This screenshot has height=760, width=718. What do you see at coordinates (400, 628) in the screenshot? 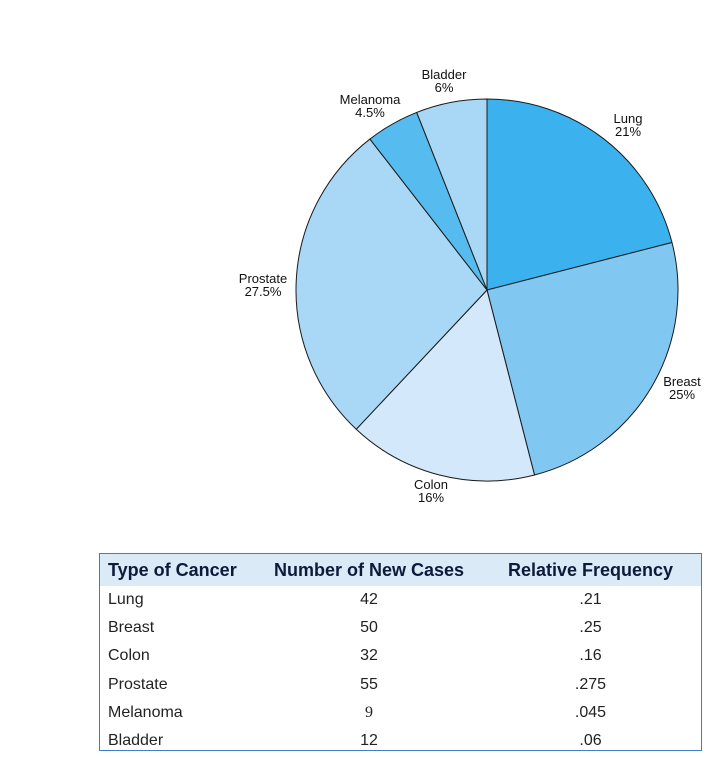
I see `table-row: Breast 50 .25` at bounding box center [400, 628].